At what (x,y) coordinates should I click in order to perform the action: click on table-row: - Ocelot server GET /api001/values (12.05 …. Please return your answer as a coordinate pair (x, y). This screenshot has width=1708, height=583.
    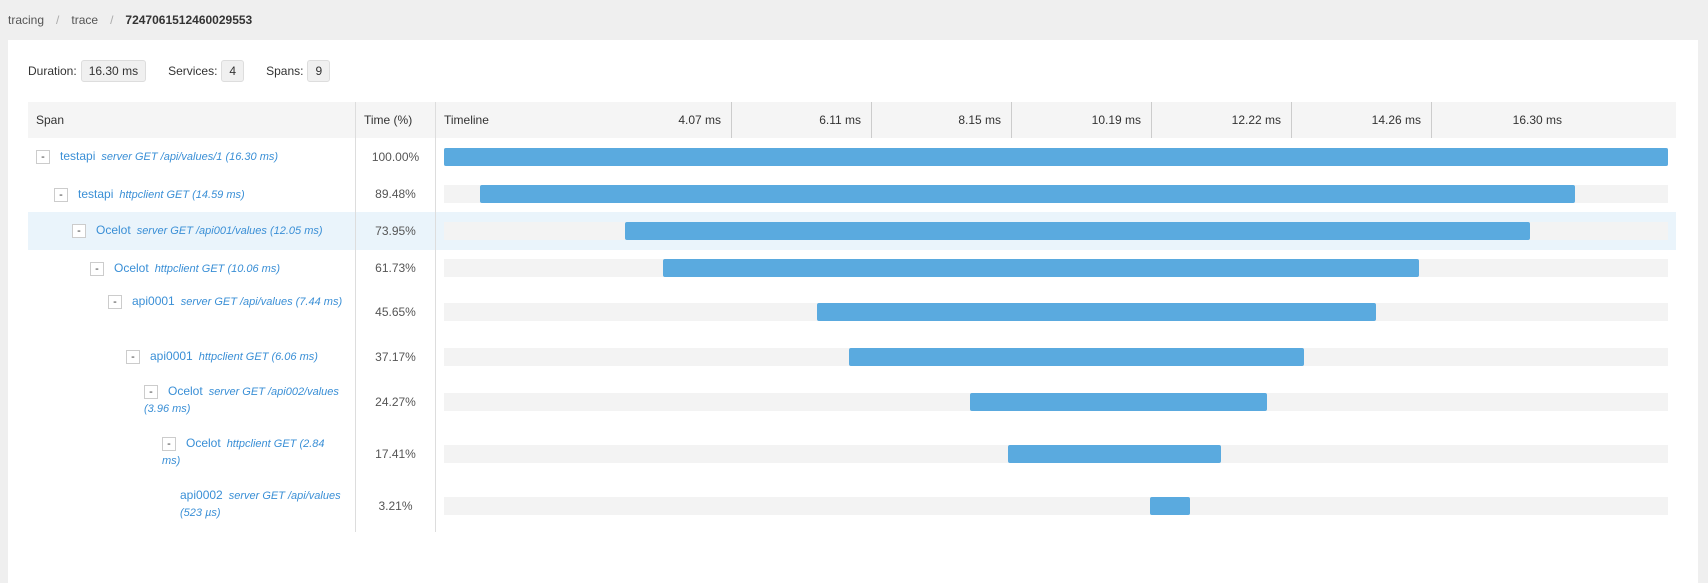
    Looking at the image, I should click on (852, 231).